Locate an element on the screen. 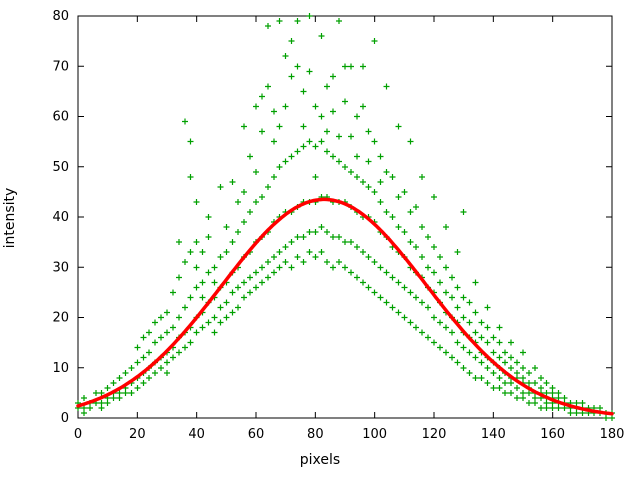  x-tick-label: 40 is located at coordinates (196, 434).